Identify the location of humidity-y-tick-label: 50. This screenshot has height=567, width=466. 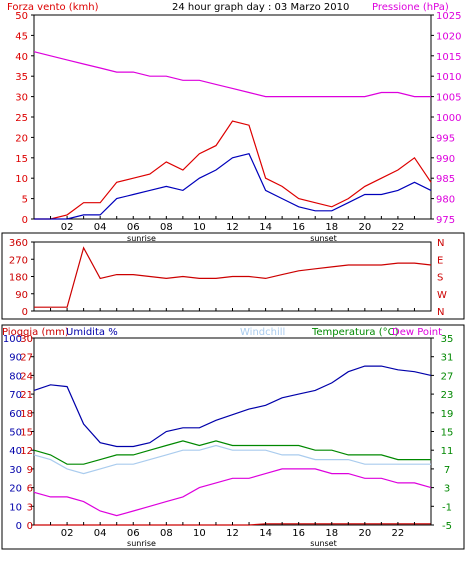
(15, 433).